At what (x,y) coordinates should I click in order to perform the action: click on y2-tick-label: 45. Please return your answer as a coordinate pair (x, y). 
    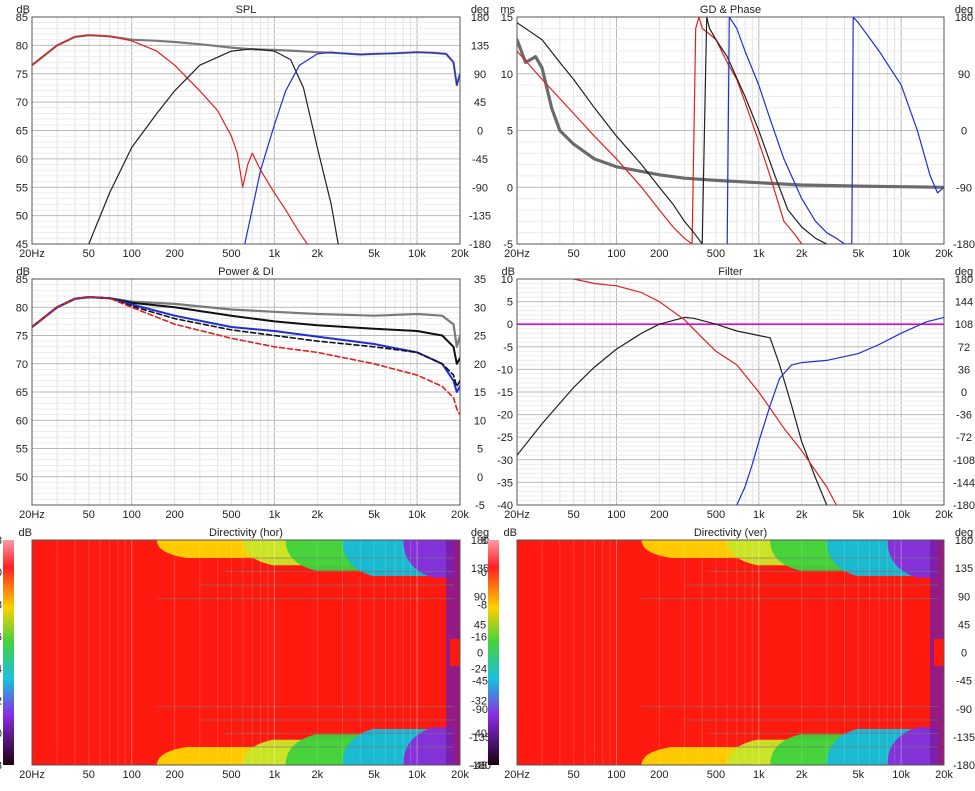
    Looking at the image, I should click on (964, 625).